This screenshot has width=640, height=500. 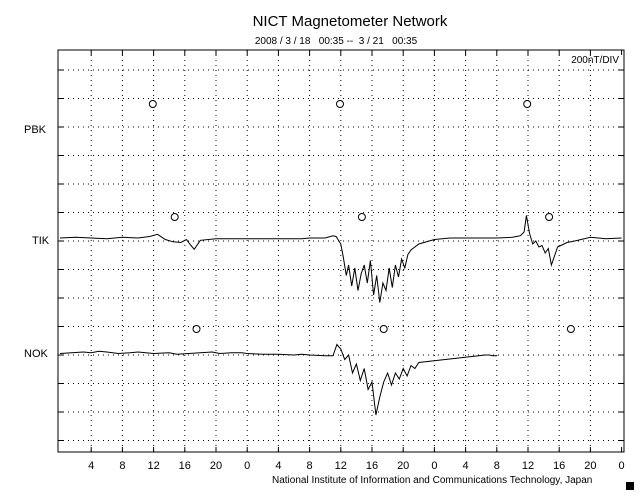 I want to click on scale-label: 200nT/DIV, so click(x=595, y=60).